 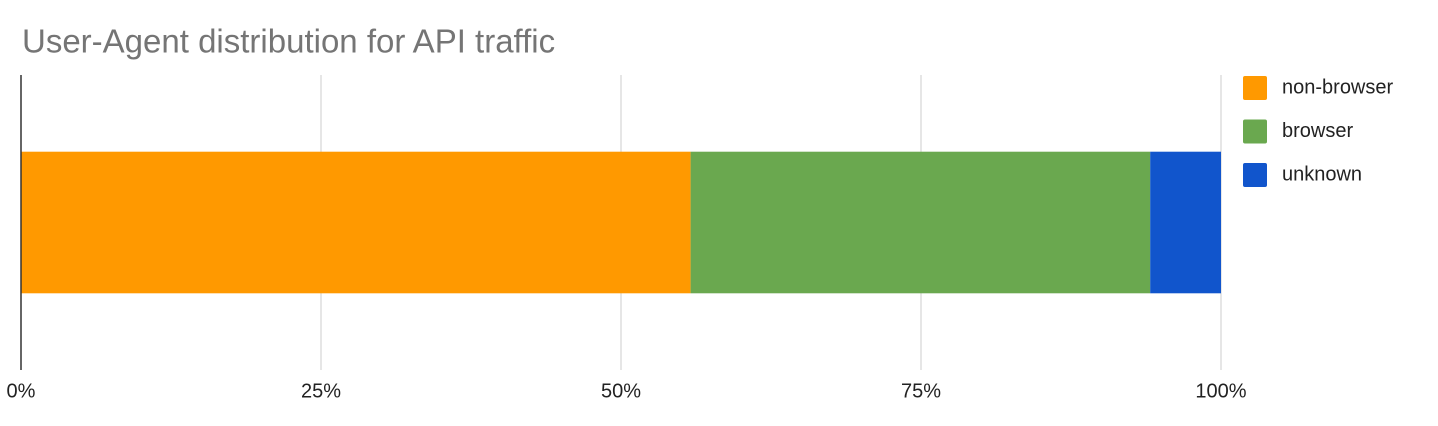 I want to click on x-tick-label: 25%, so click(x=321, y=391).